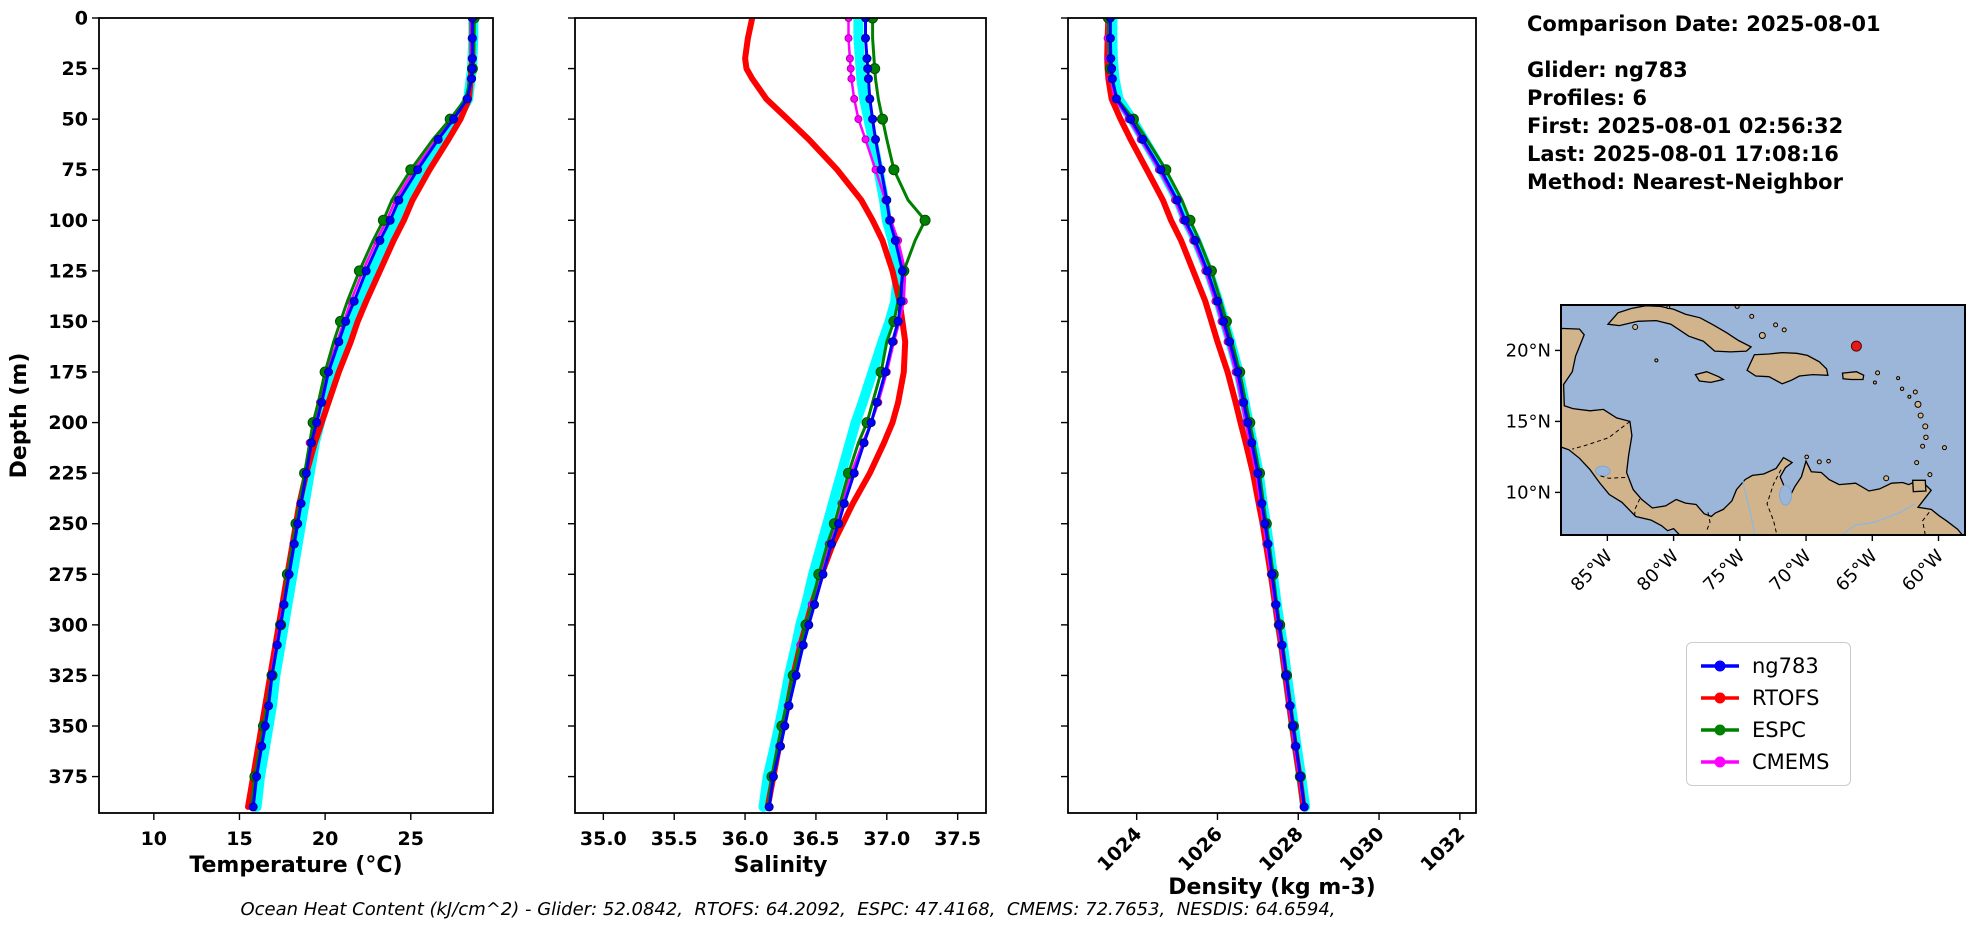  Describe the element at coordinates (1200, 849) in the screenshot. I see `x-tick-label: 1026` at that location.